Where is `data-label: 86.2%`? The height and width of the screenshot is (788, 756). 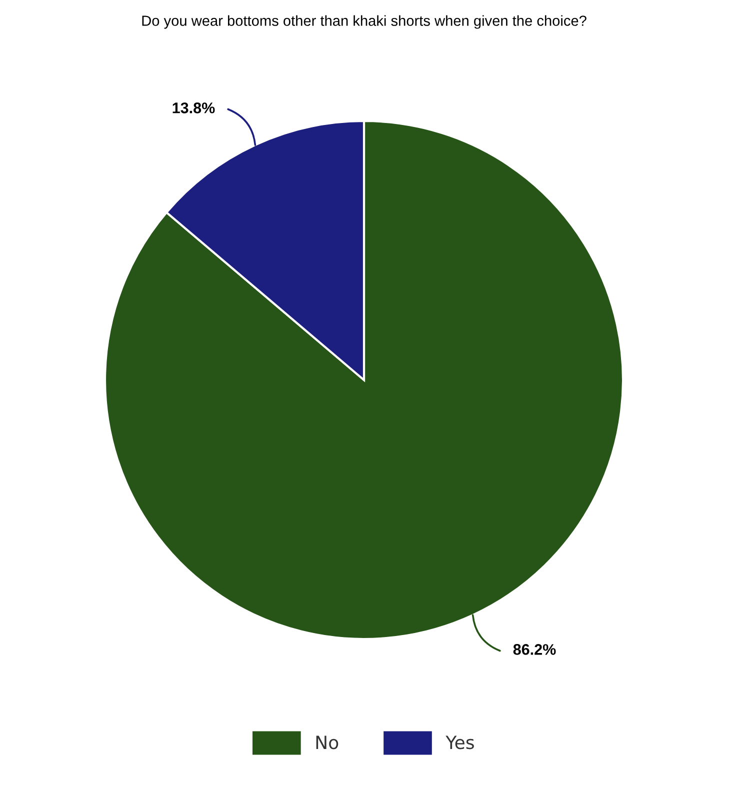 data-label: 86.2% is located at coordinates (534, 649).